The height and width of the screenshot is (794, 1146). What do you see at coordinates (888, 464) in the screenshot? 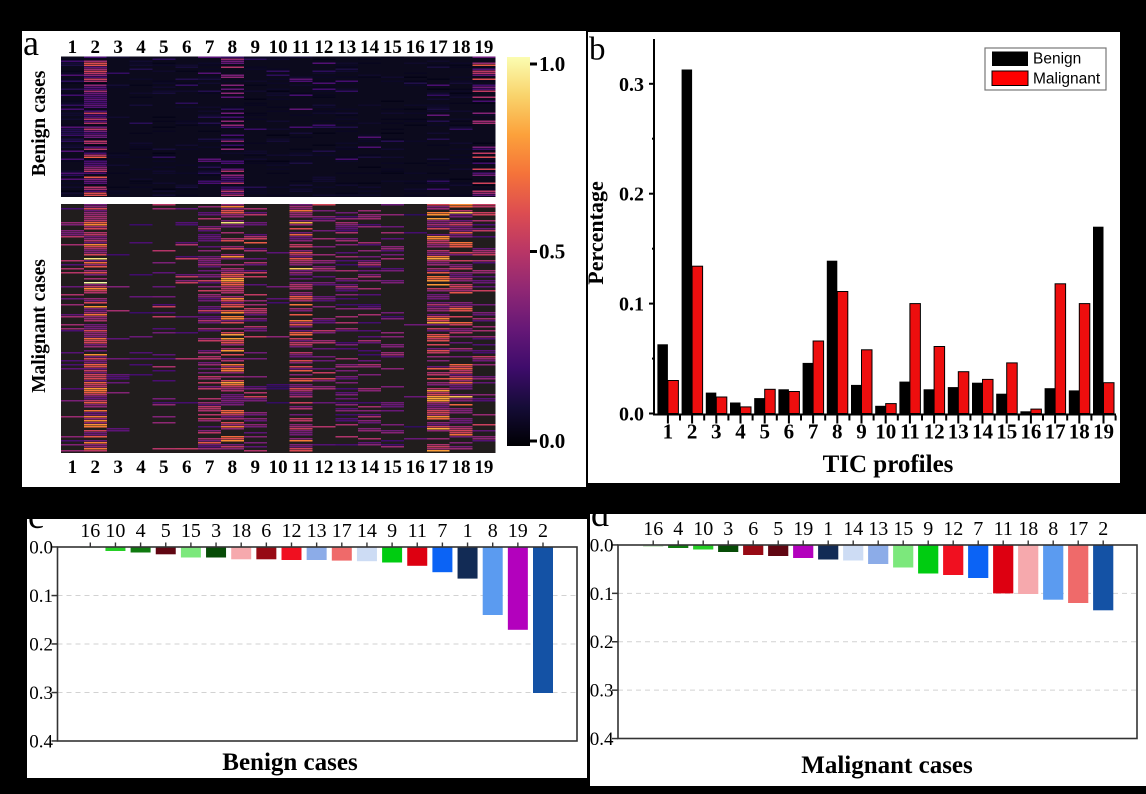
I see `svg-text: TIC profiles` at bounding box center [888, 464].